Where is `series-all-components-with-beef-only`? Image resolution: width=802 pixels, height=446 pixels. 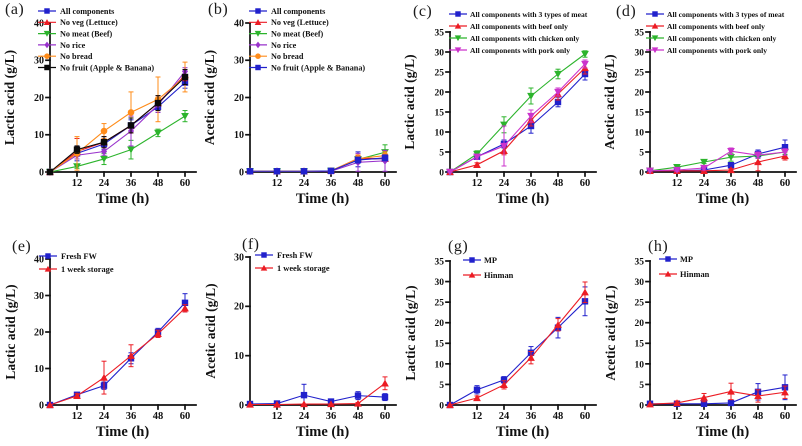 series-all-components-with-beef-only is located at coordinates (517, 118).